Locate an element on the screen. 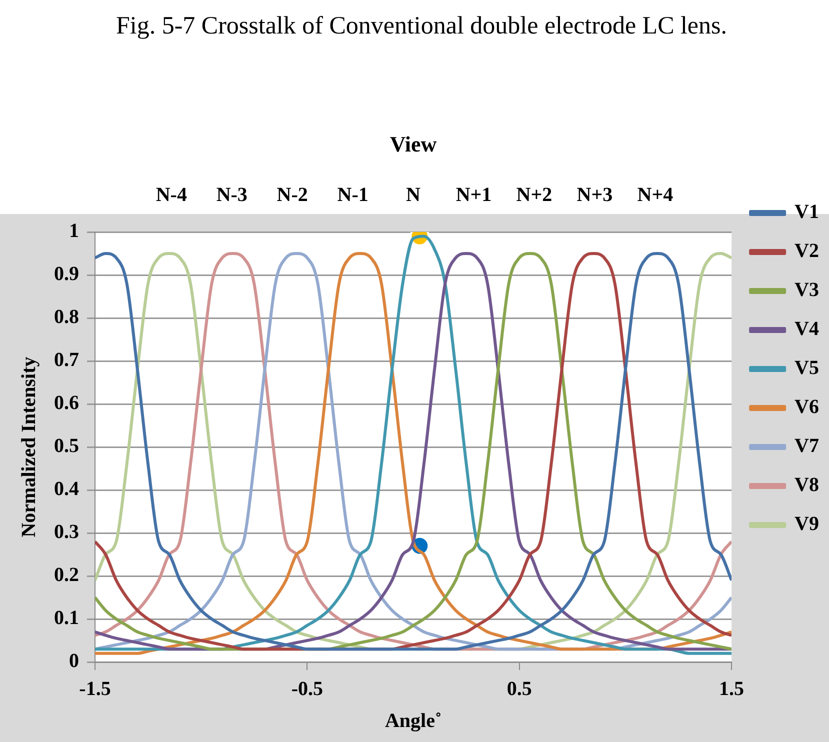  legend-label: V8 is located at coordinates (807, 485).